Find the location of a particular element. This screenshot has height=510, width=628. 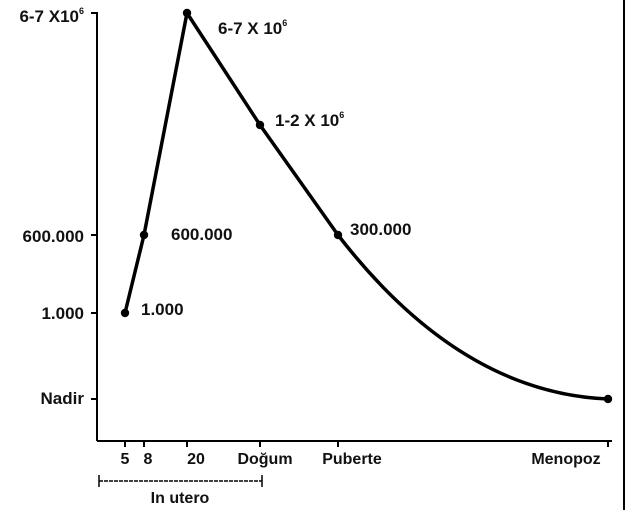

x-tick-label: Puberte is located at coordinates (352, 459).